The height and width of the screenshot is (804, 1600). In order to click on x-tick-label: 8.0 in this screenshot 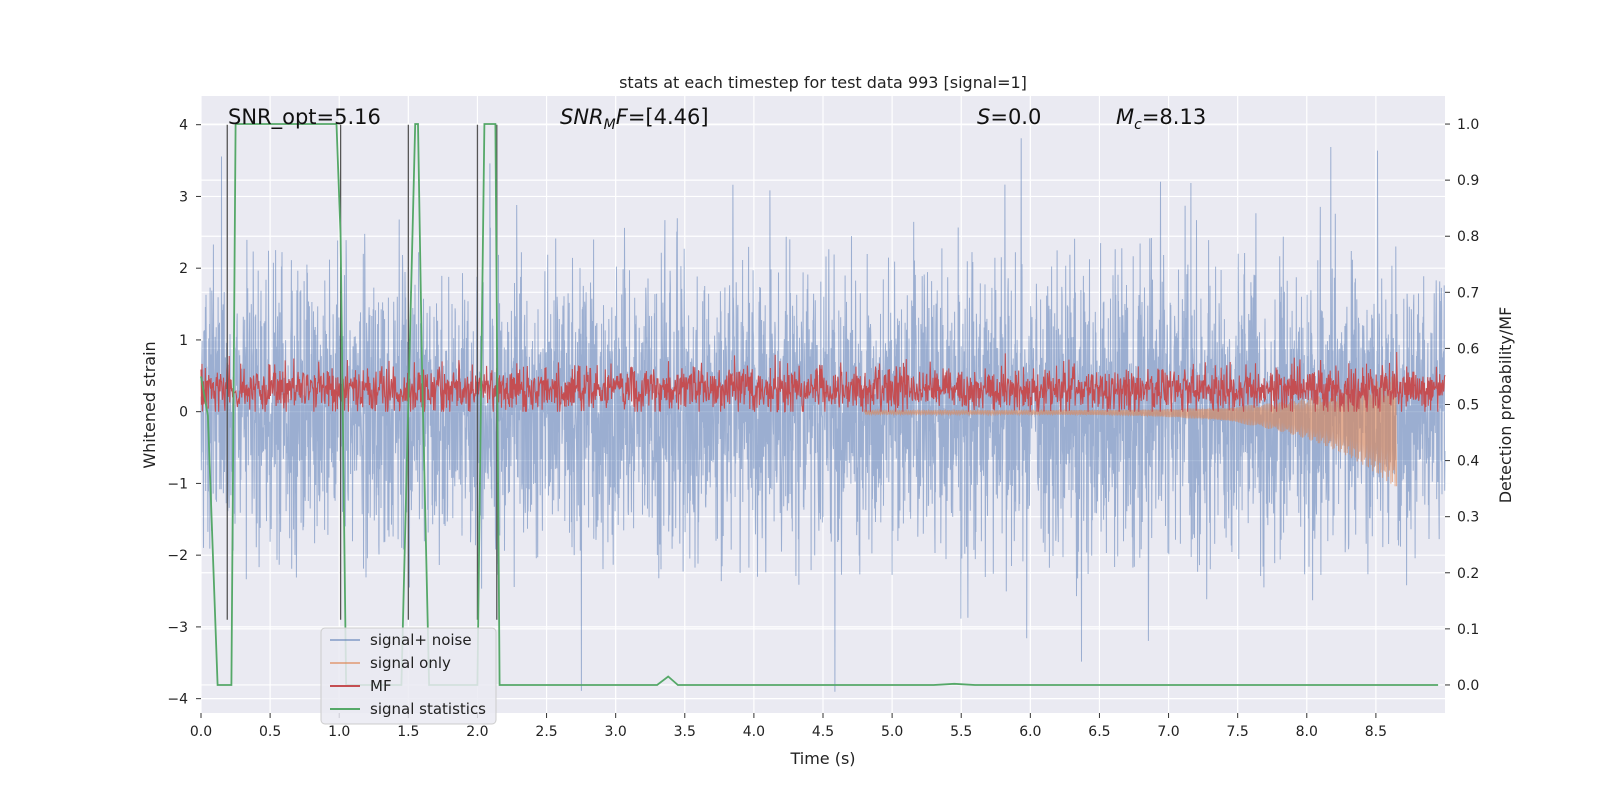, I will do `click(1307, 732)`.